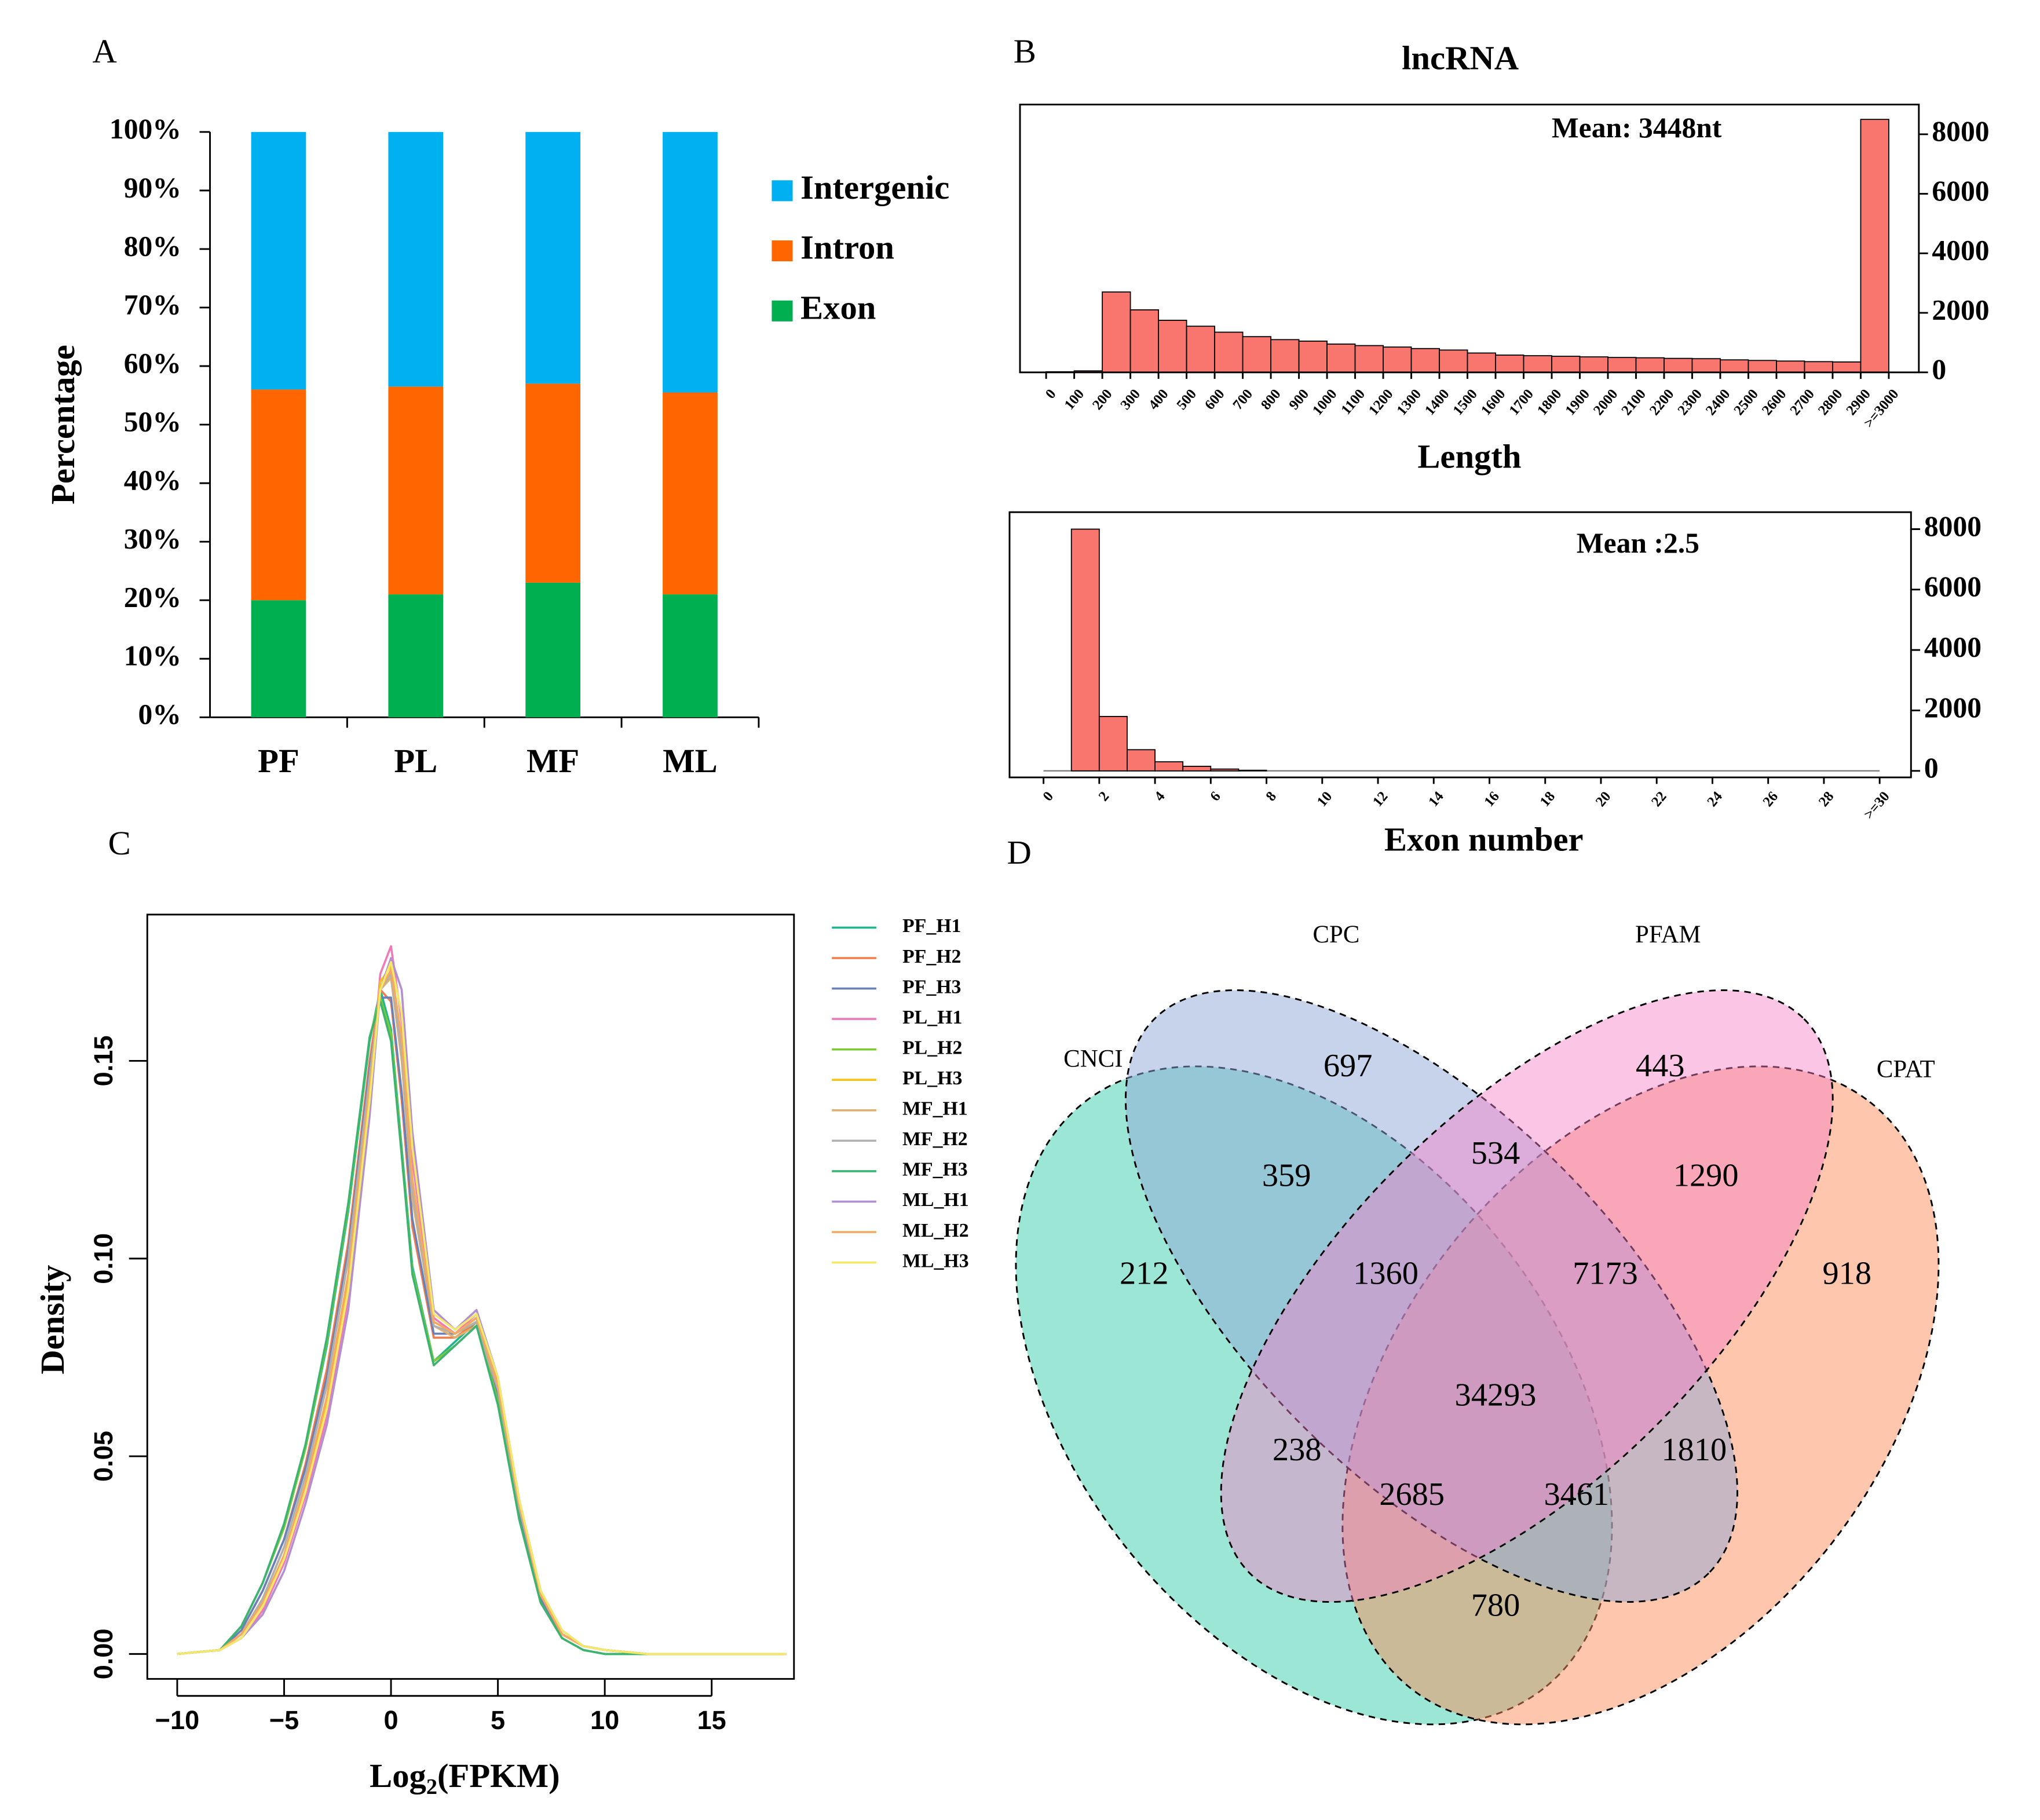  What do you see at coordinates (415, 761) in the screenshot?
I see `x-tick-label: PL` at bounding box center [415, 761].